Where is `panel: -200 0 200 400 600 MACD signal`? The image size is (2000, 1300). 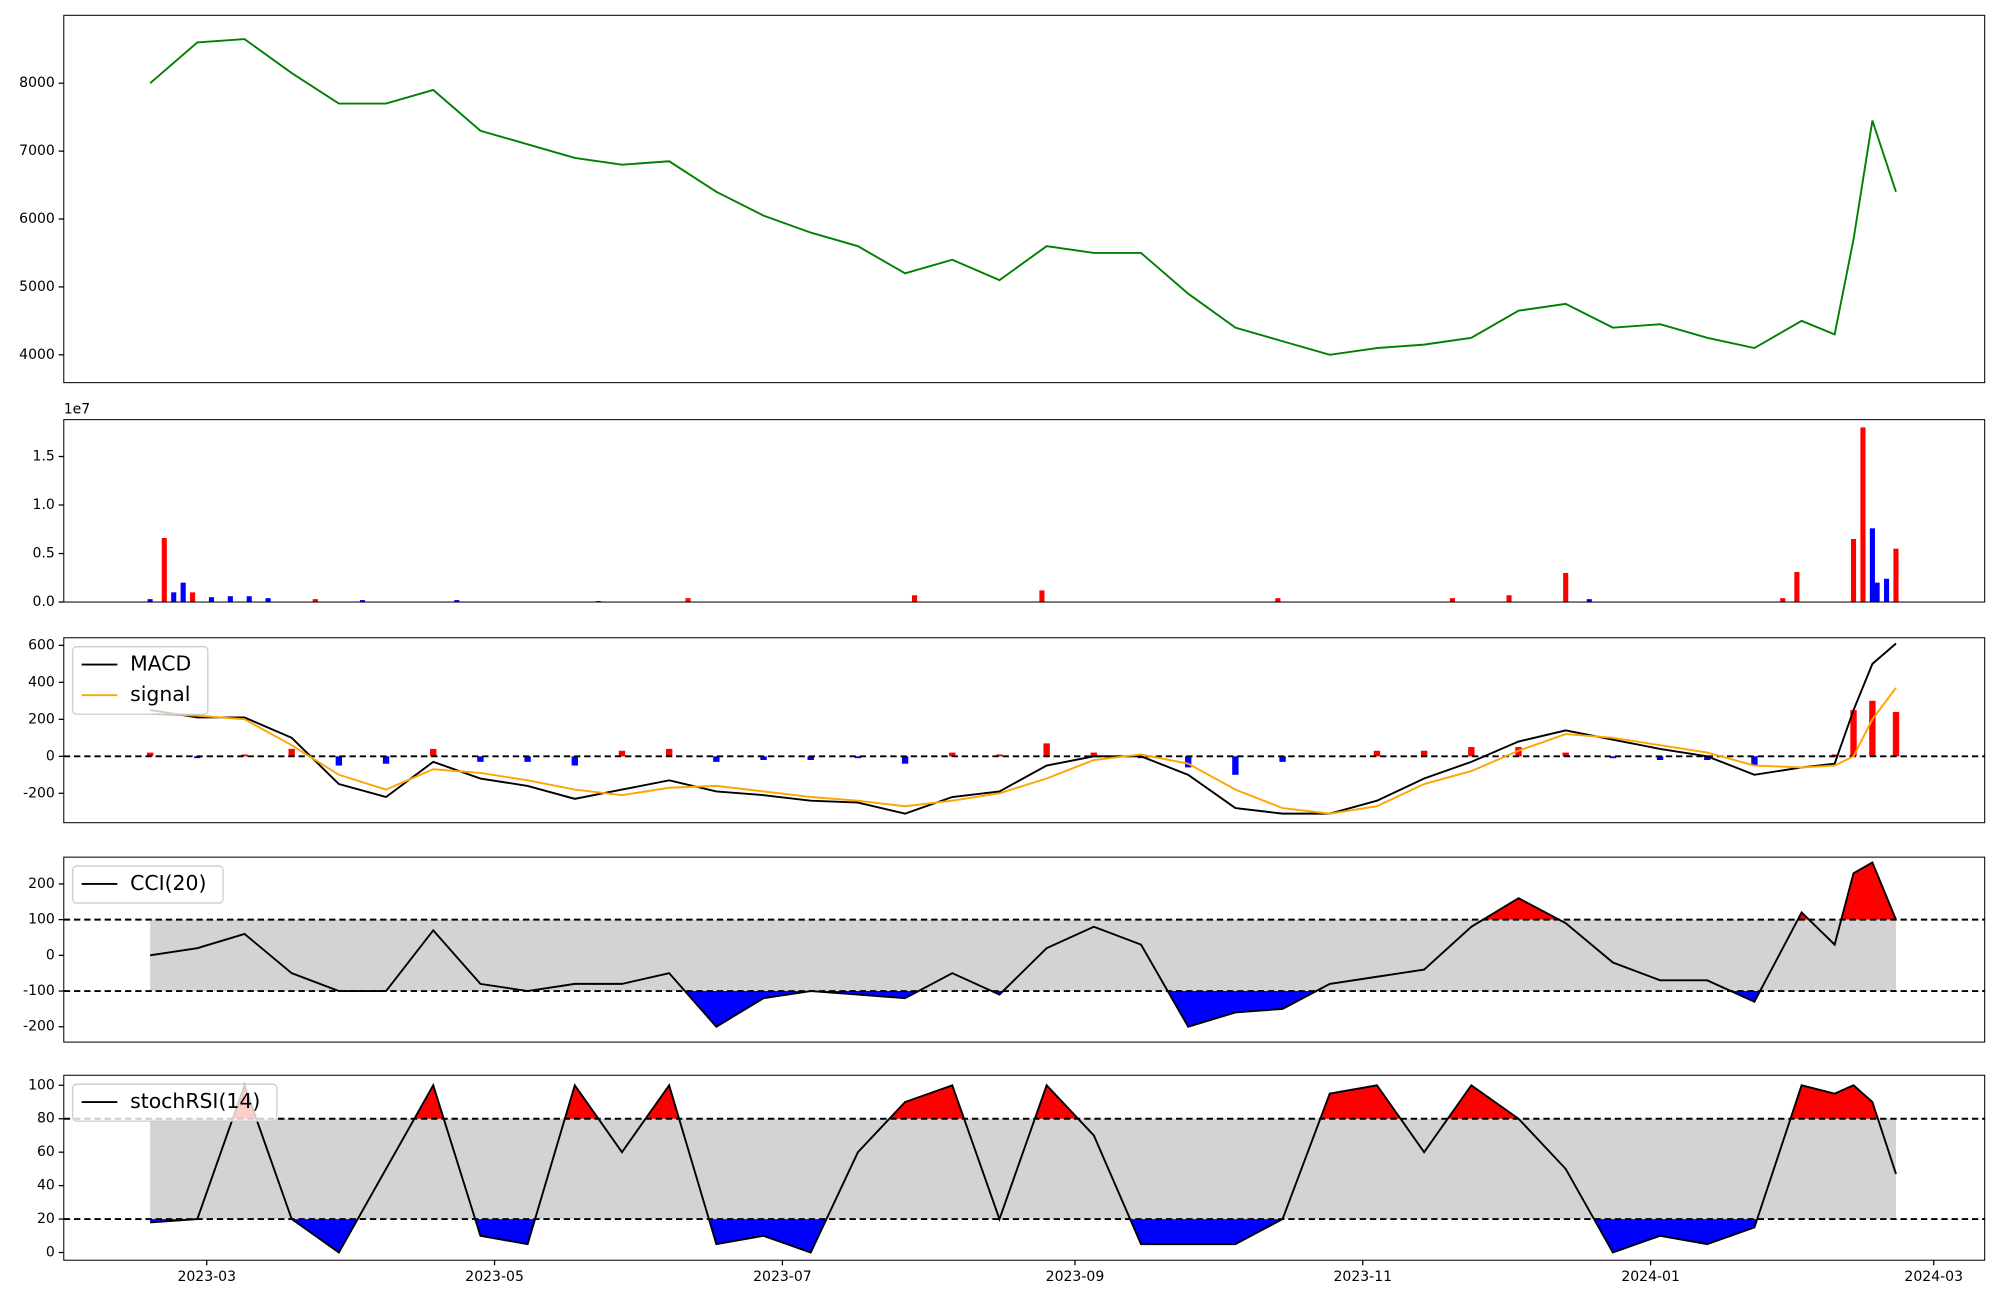
panel: -200 0 200 400 600 MACD signal is located at coordinates (1004, 730).